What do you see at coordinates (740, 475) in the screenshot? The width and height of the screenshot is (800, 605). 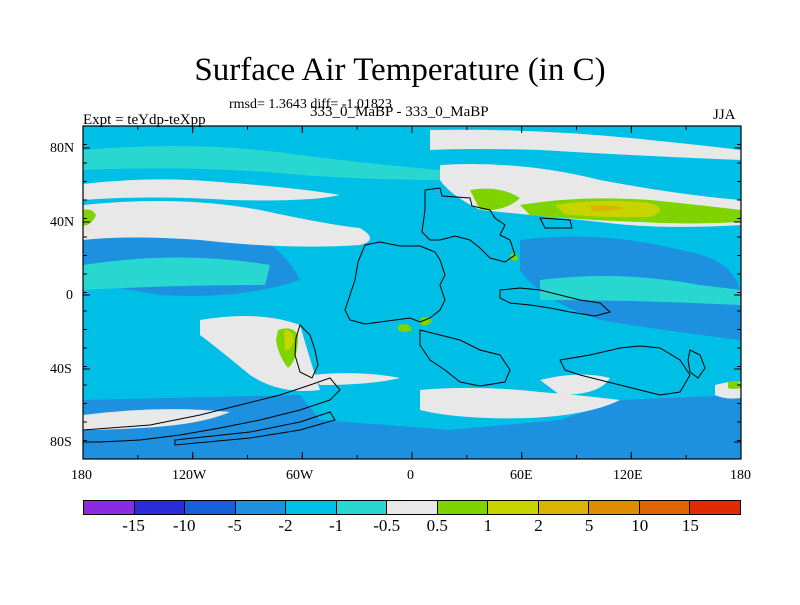 I see `lon-label-180e: 180` at bounding box center [740, 475].